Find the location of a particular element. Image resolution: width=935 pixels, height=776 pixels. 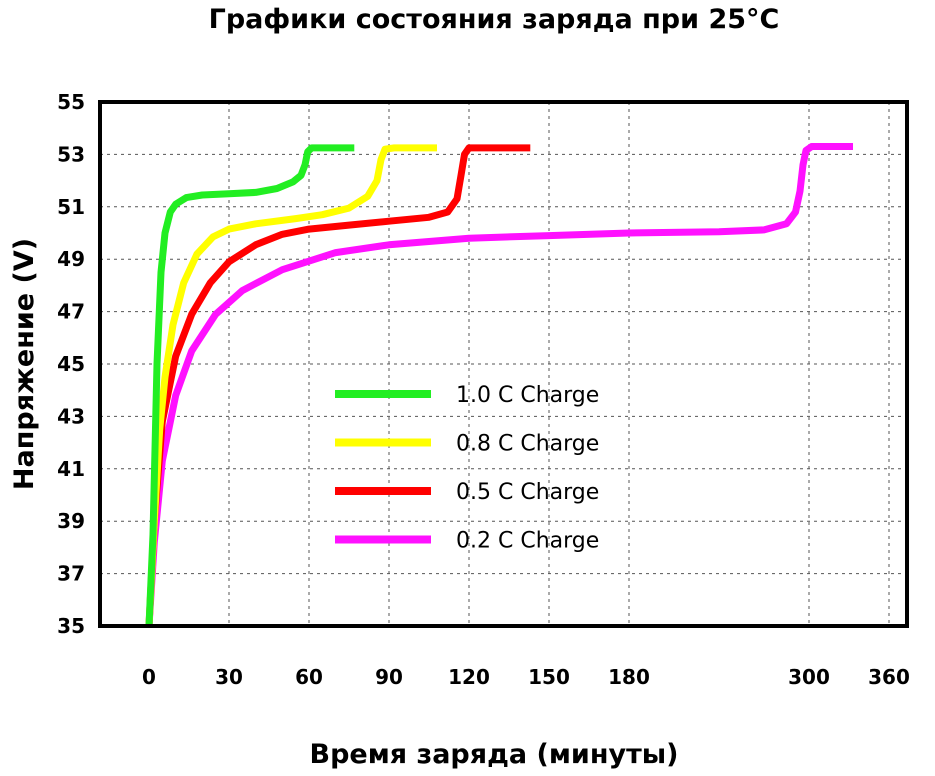

y-tick-label: 41 is located at coordinates (71, 469).